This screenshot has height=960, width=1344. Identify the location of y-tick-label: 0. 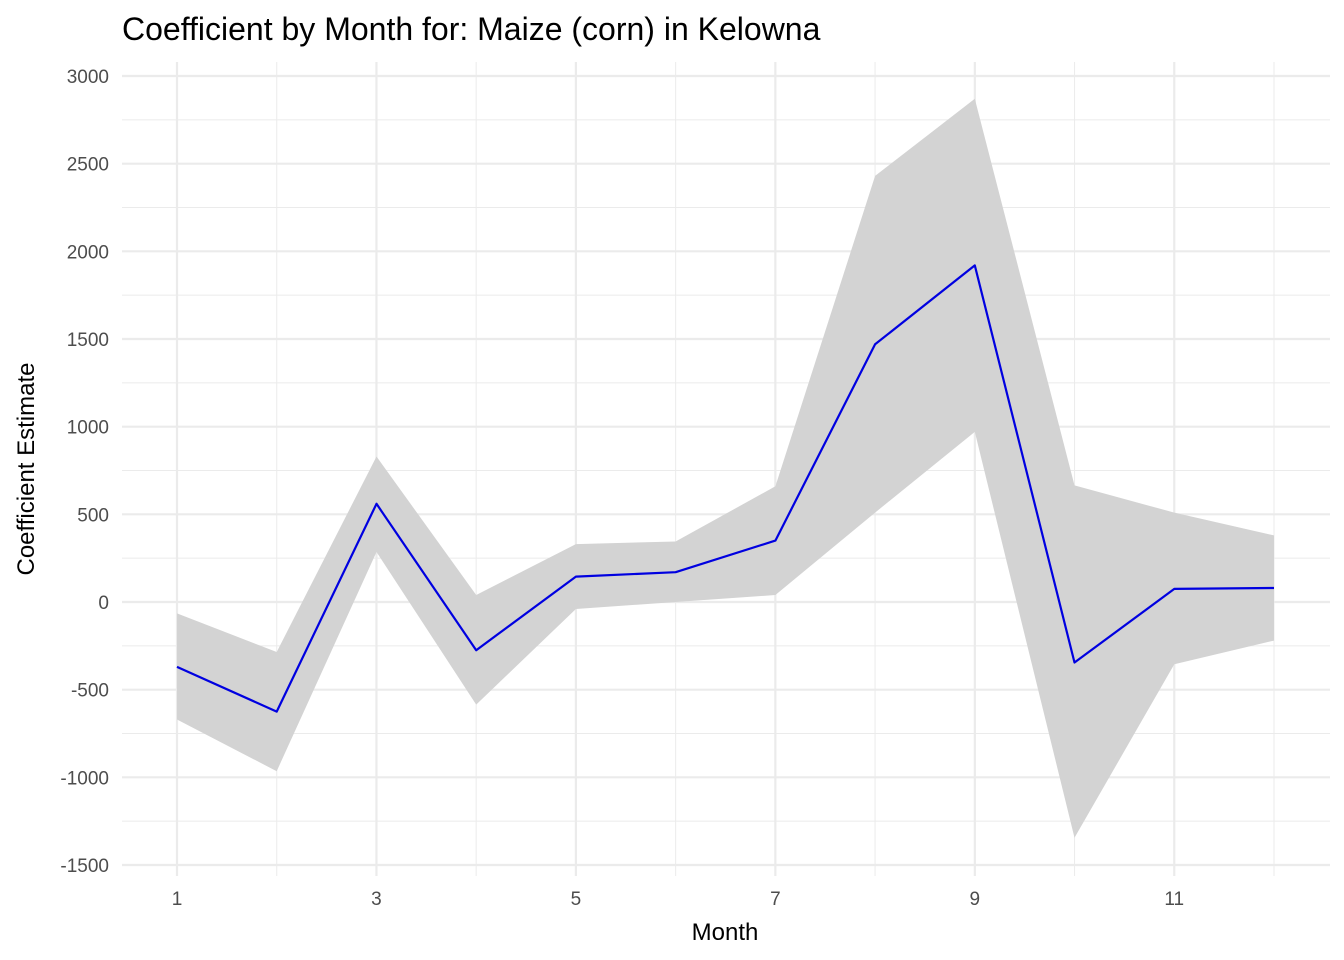
(103, 603).